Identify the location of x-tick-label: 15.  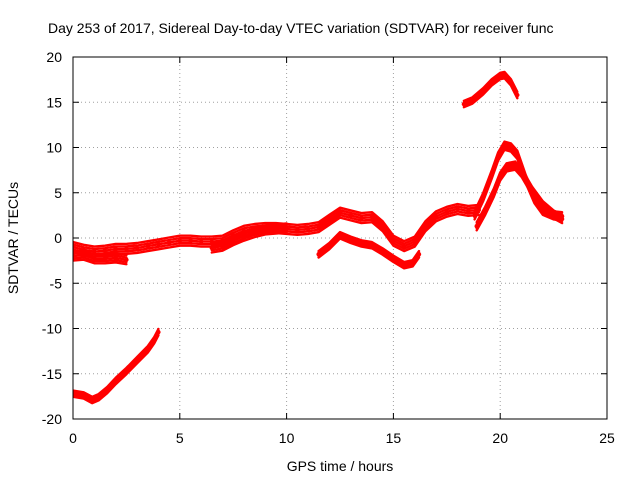
(394, 438).